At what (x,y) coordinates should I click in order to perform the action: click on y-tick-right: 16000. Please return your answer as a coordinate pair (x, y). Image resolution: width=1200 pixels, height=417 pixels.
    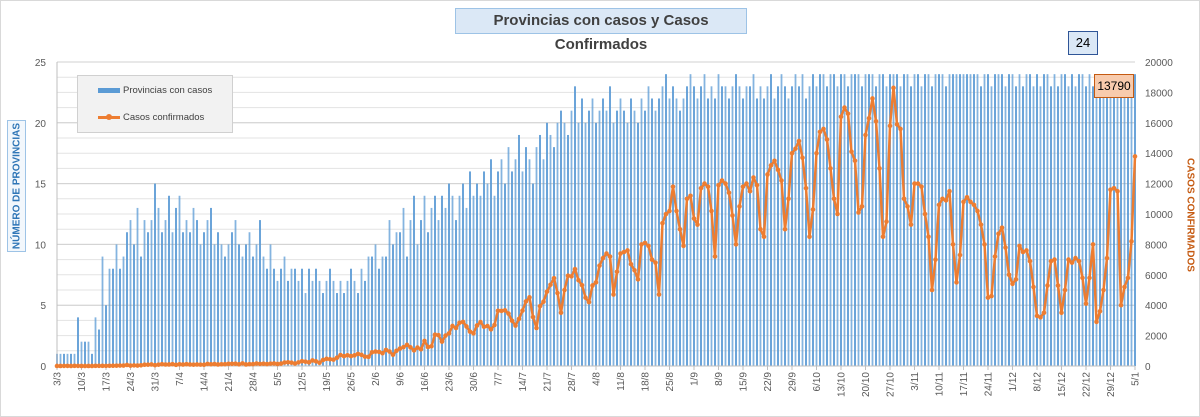
    Looking at the image, I should click on (1159, 124).